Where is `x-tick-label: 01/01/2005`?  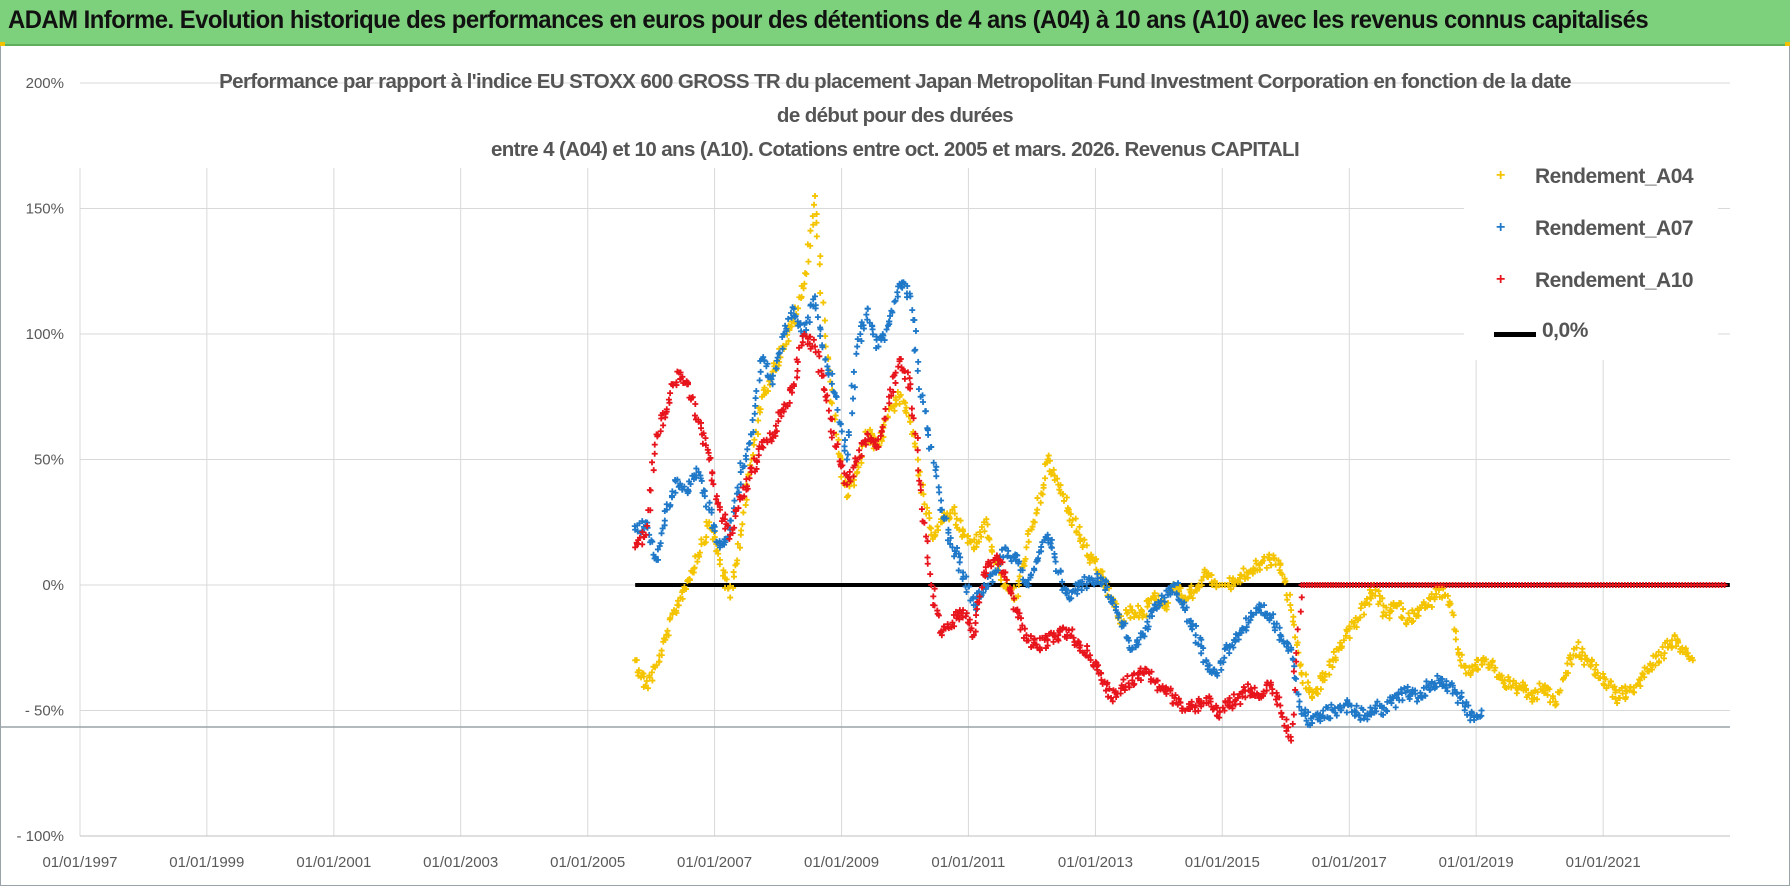 x-tick-label: 01/01/2005 is located at coordinates (587, 862).